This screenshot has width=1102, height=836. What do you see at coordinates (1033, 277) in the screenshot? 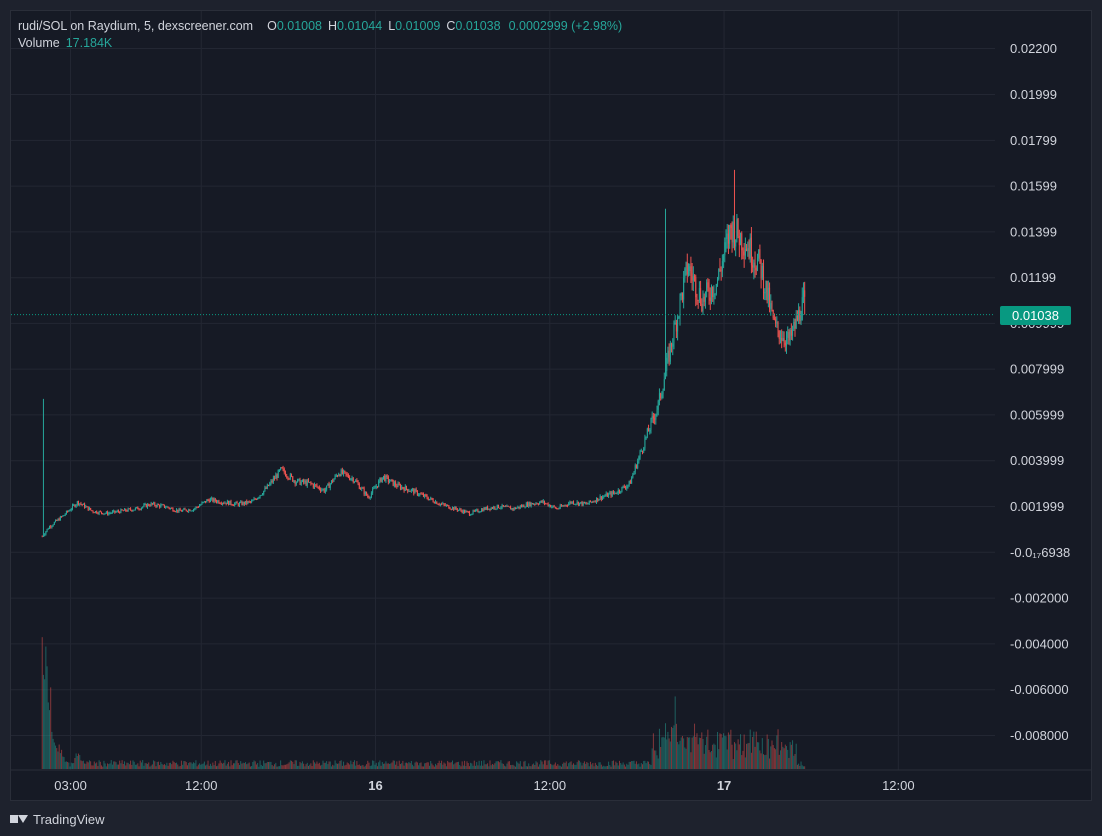
I see `y-tick-label: 0.01199` at bounding box center [1033, 277].